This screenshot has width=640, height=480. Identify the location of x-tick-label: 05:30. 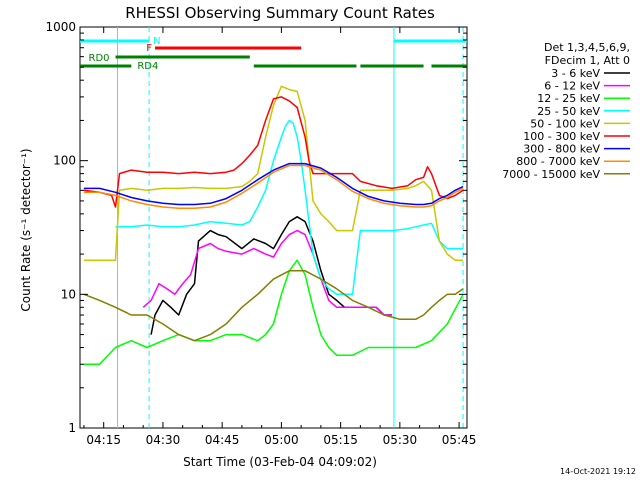
(400, 440).